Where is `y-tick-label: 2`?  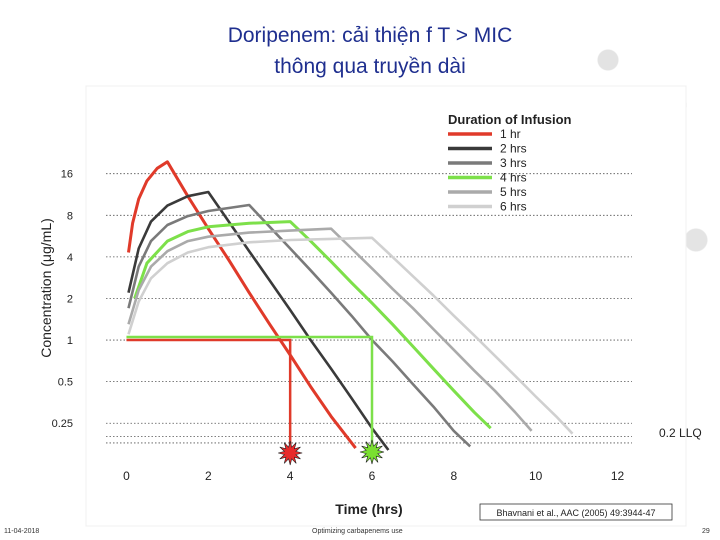
y-tick-label: 2 is located at coordinates (70, 299).